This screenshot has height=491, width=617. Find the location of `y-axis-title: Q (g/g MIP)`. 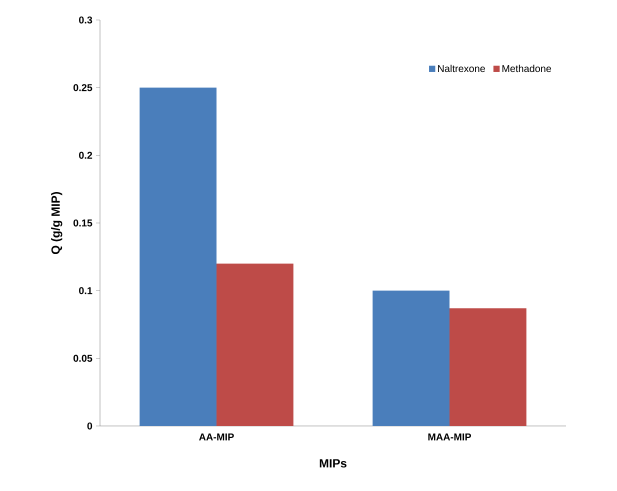

y-axis-title: Q (g/g MIP) is located at coordinates (56, 223).